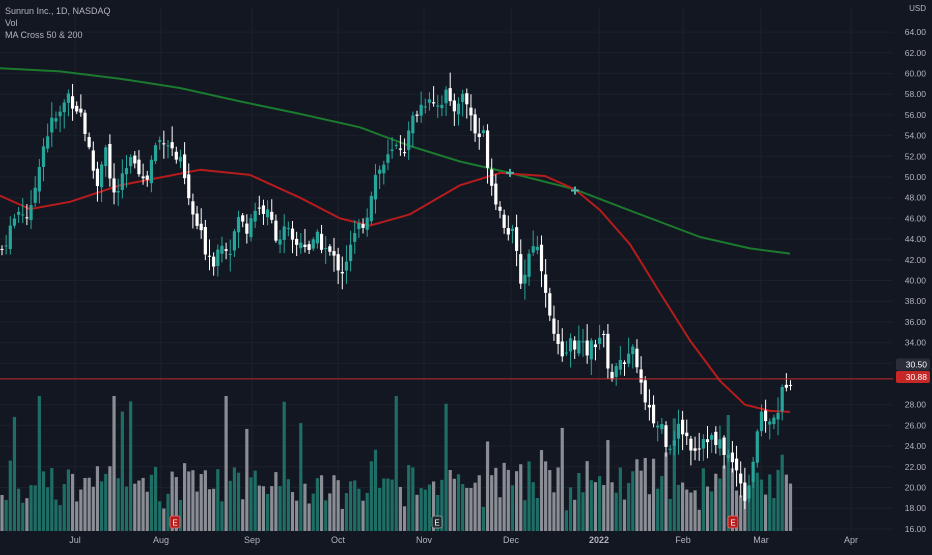  Describe the element at coordinates (916, 260) in the screenshot. I see `price-tick-label: 42.00` at that location.